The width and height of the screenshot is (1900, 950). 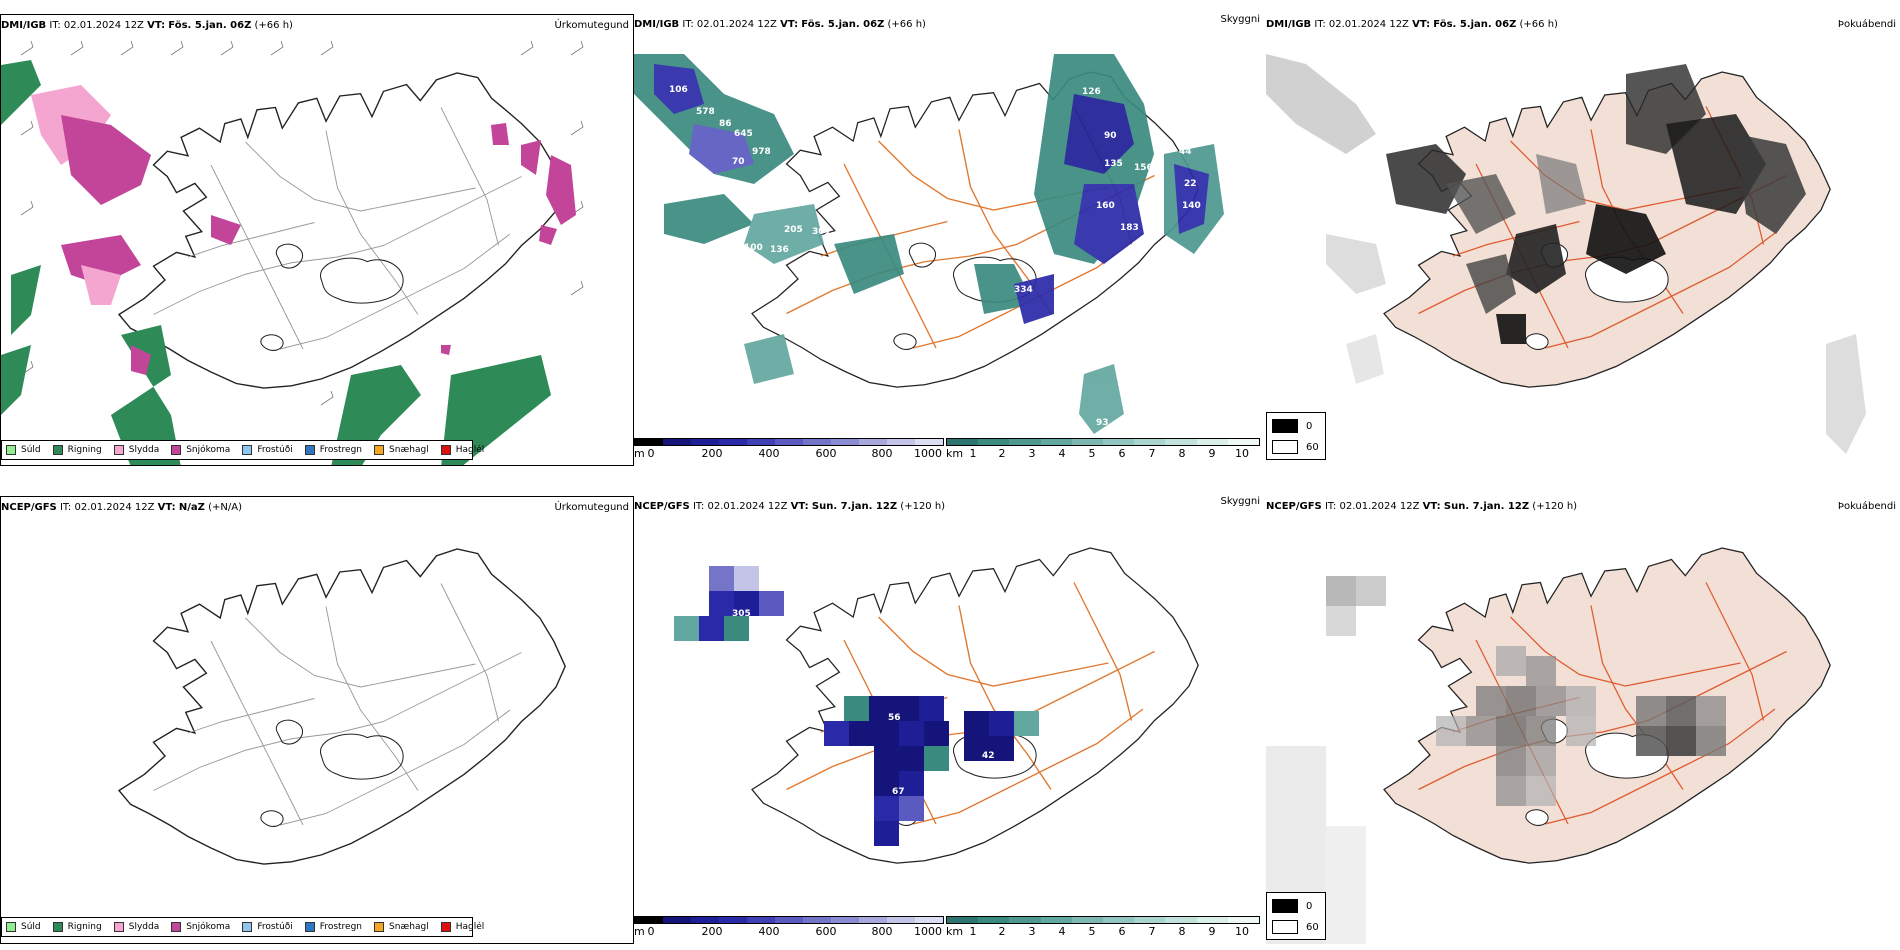 I want to click on cloud-value-labels: 305 56 42 67, so click(x=863, y=703).